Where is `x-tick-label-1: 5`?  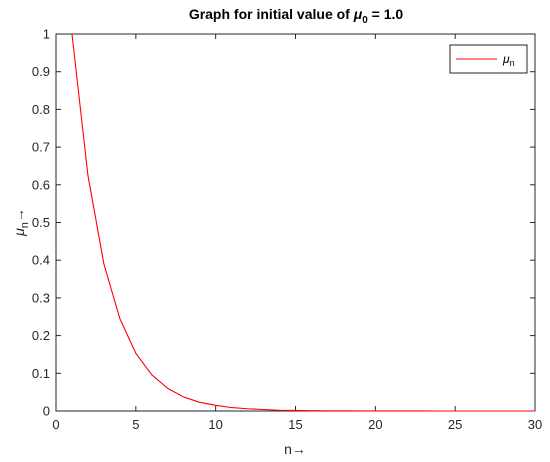 x-tick-label-1: 5 is located at coordinates (135, 424).